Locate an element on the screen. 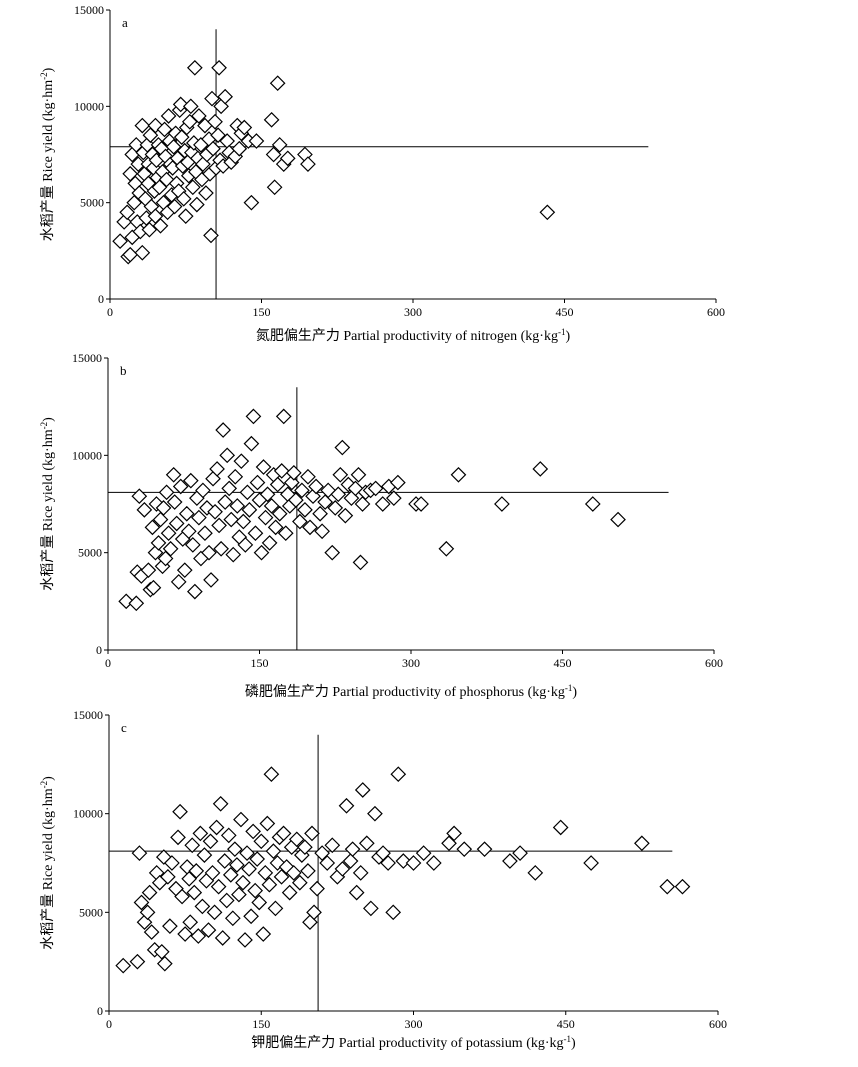 The width and height of the screenshot is (858, 1067). panel-a-xtick-label: 300 is located at coordinates (413, 312).